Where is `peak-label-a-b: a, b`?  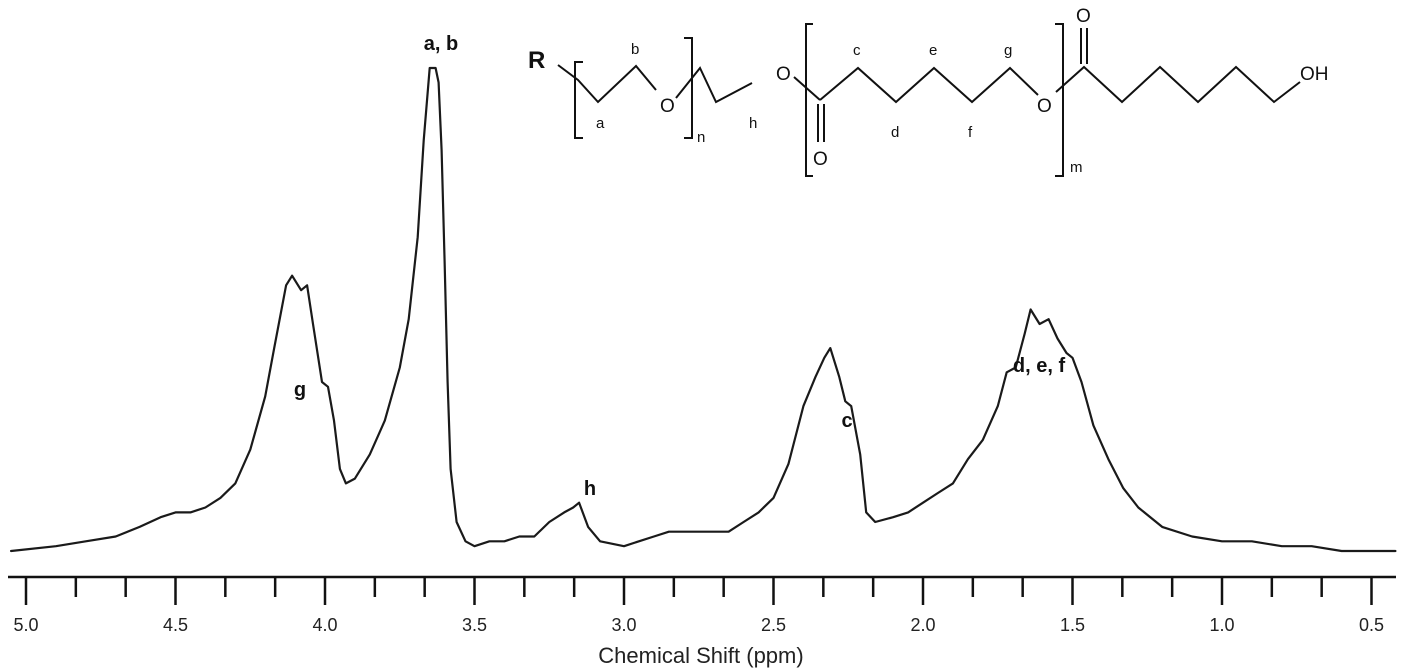
peak-label-a-b: a, b is located at coordinates (441, 44).